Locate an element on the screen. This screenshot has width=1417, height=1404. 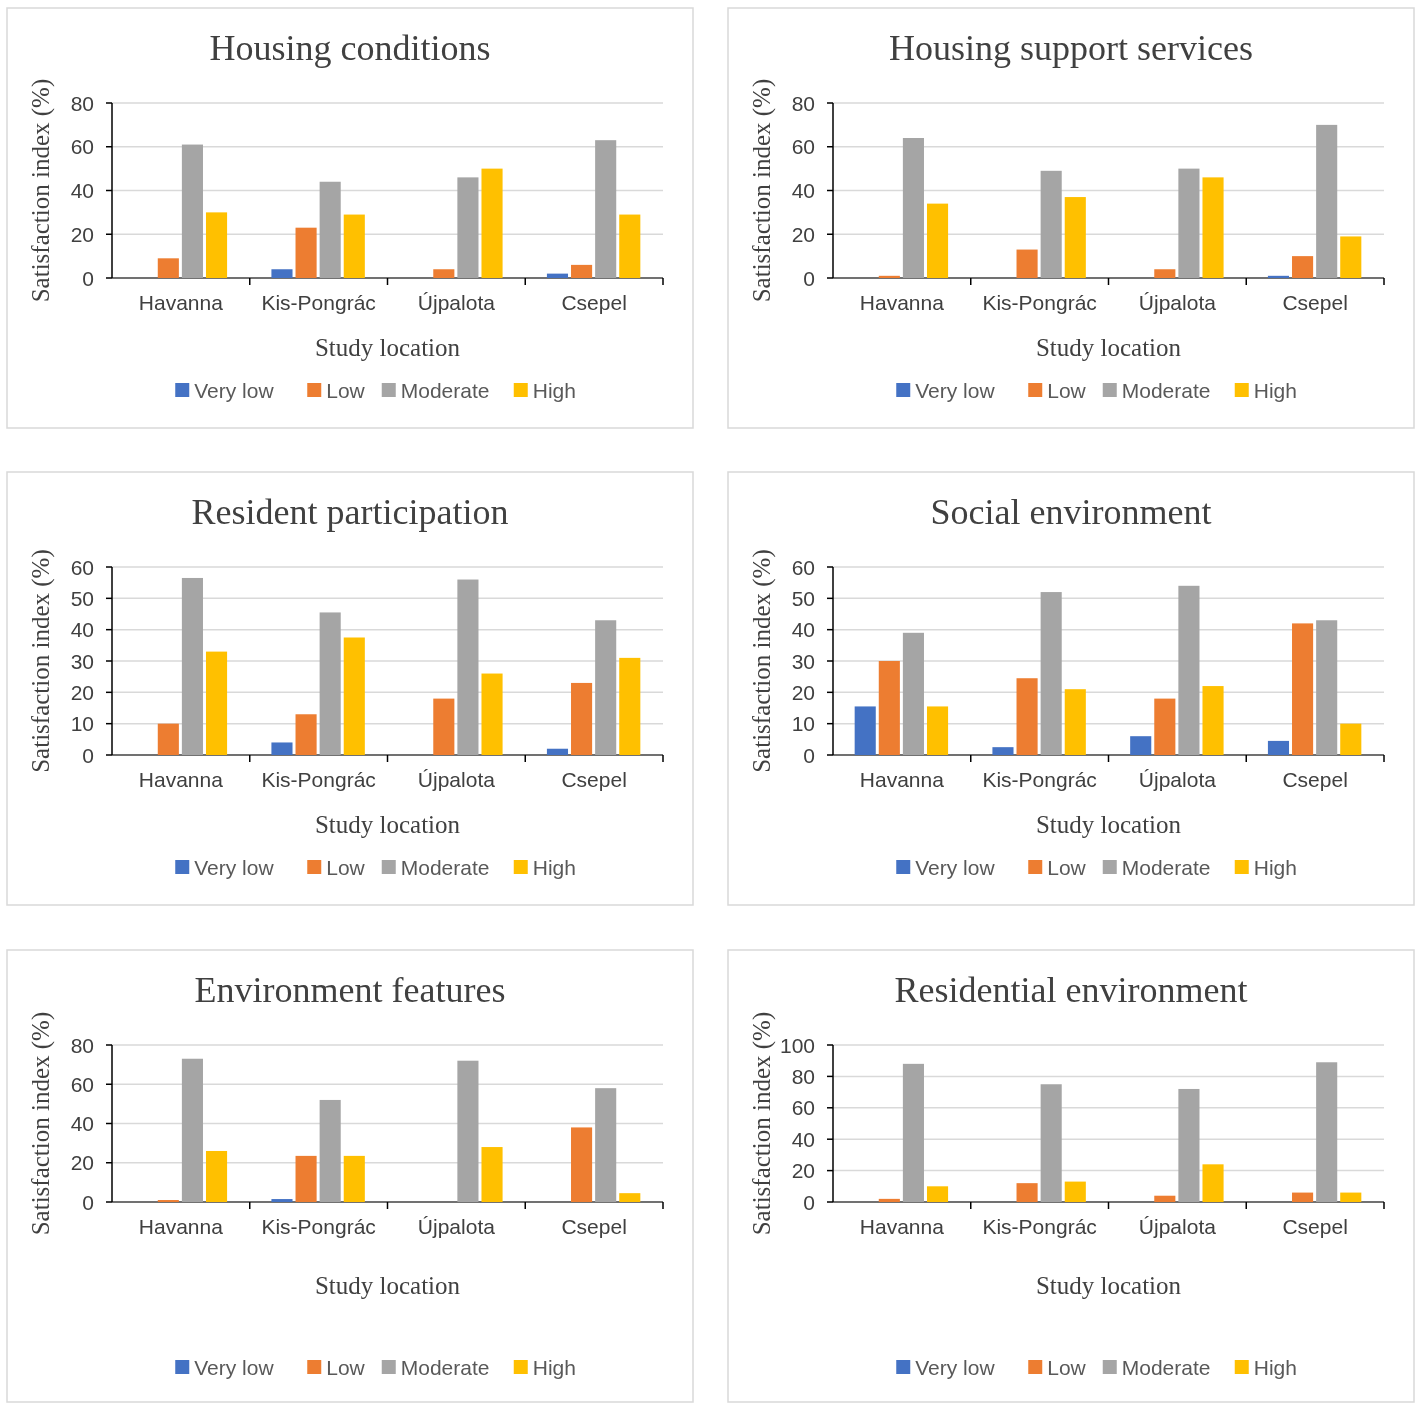
chart-title: Housing conditions is located at coordinates (350, 48).